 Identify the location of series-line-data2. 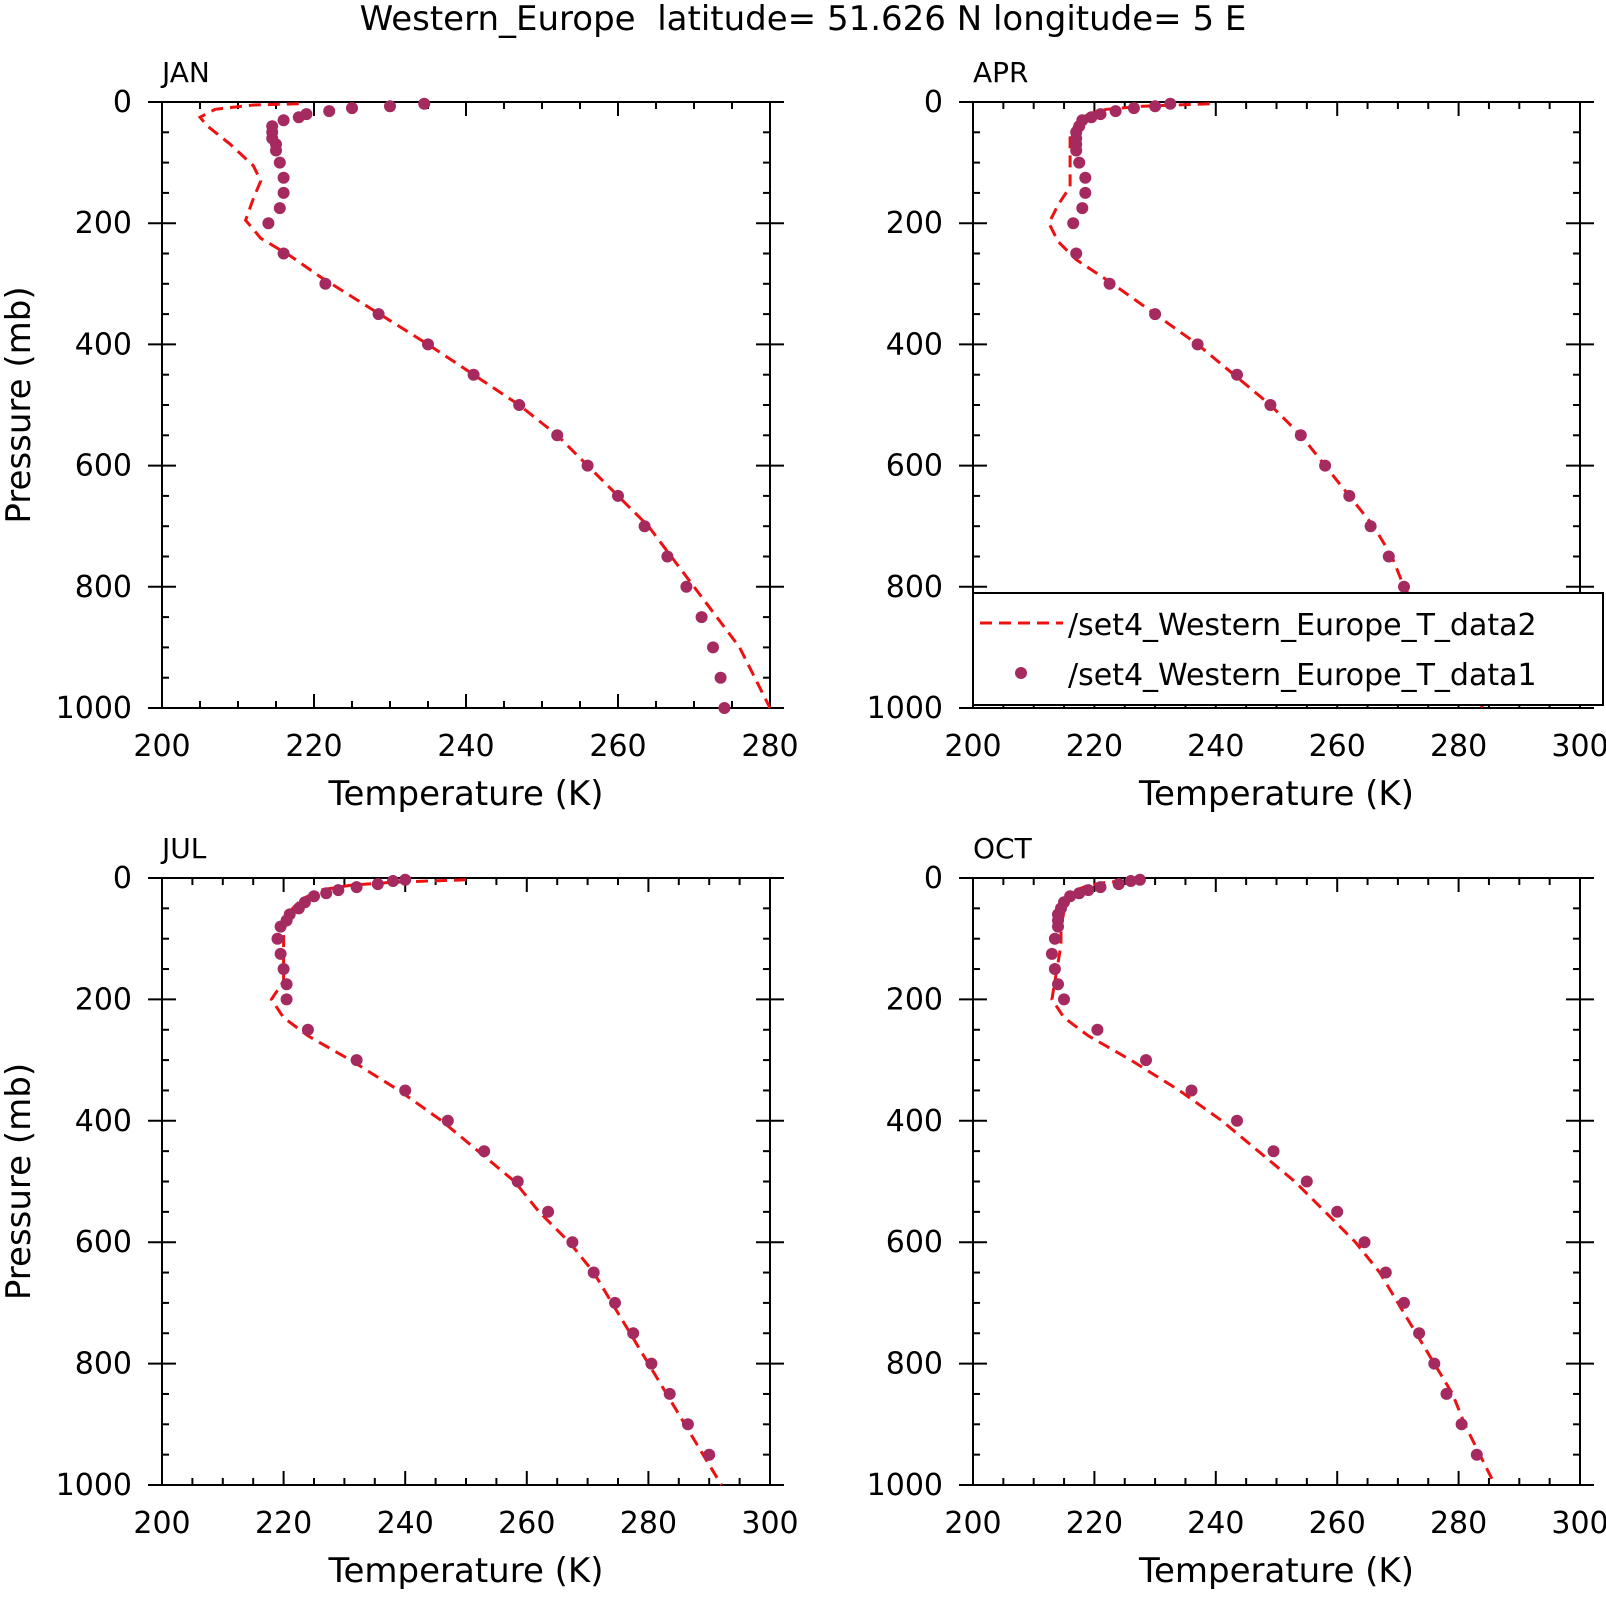
(496, 1182).